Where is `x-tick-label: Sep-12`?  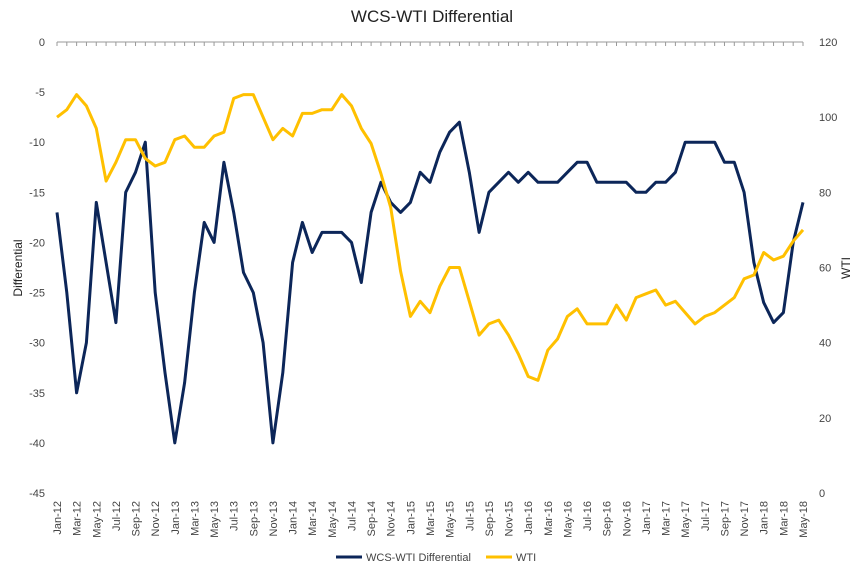
x-tick-label: Sep-12 is located at coordinates (137, 518).